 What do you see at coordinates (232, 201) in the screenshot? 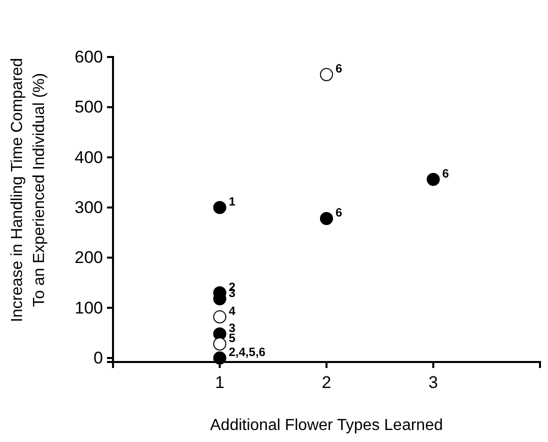
I see `annotation: 1` at bounding box center [232, 201].